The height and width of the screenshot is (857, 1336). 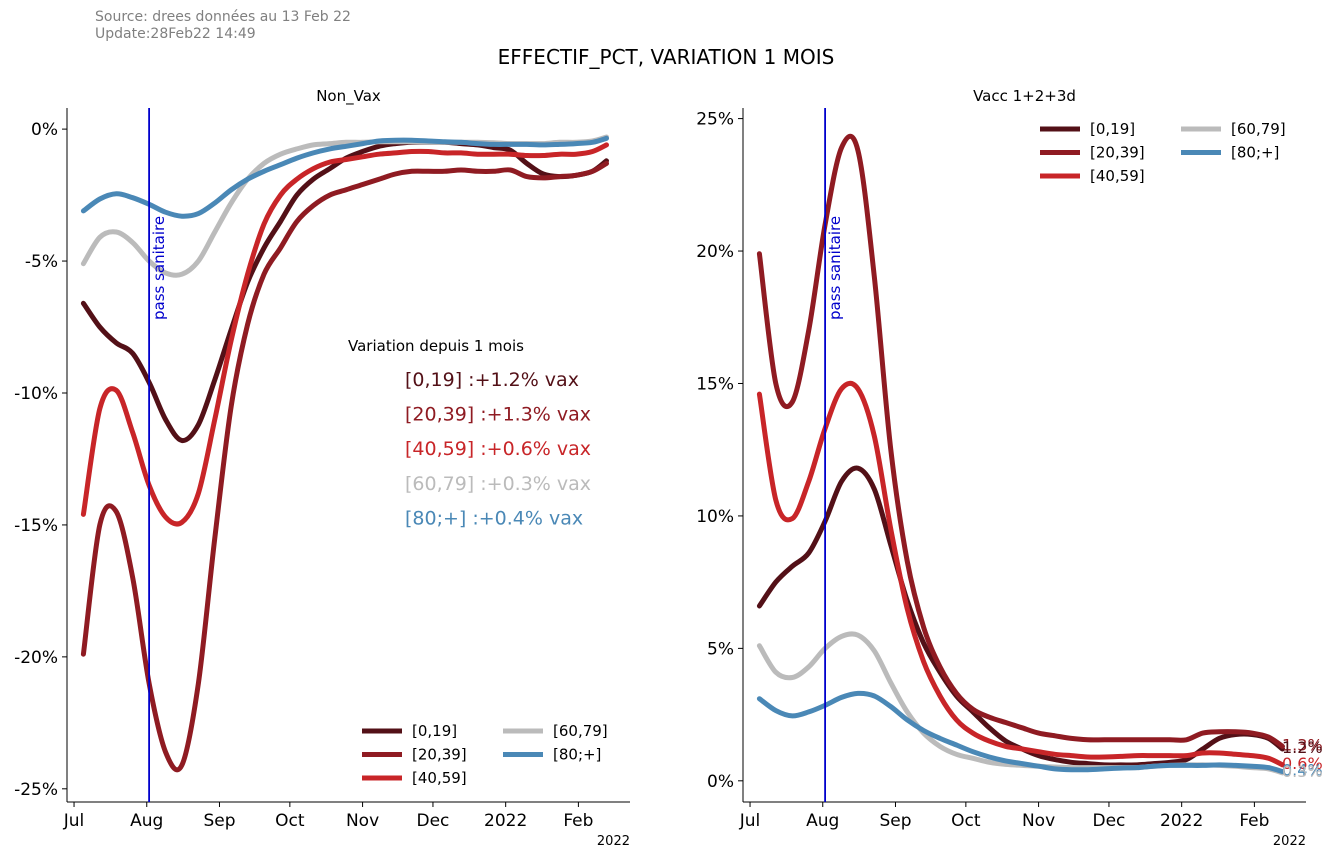 What do you see at coordinates (666, 57) in the screenshot?
I see `figure-title: EFFECTIF_PCT, VARIATION 1 MOIS` at bounding box center [666, 57].